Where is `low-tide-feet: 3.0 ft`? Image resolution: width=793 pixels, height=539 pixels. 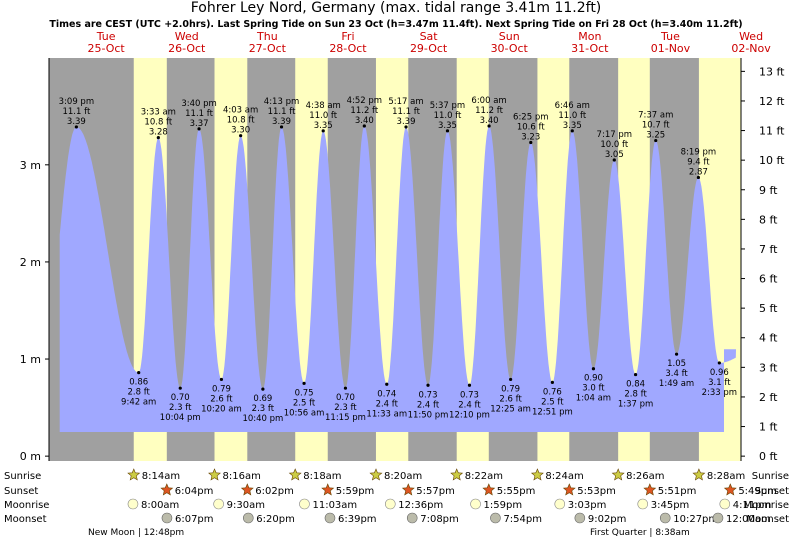 low-tide-feet: 3.0 ft is located at coordinates (593, 389).